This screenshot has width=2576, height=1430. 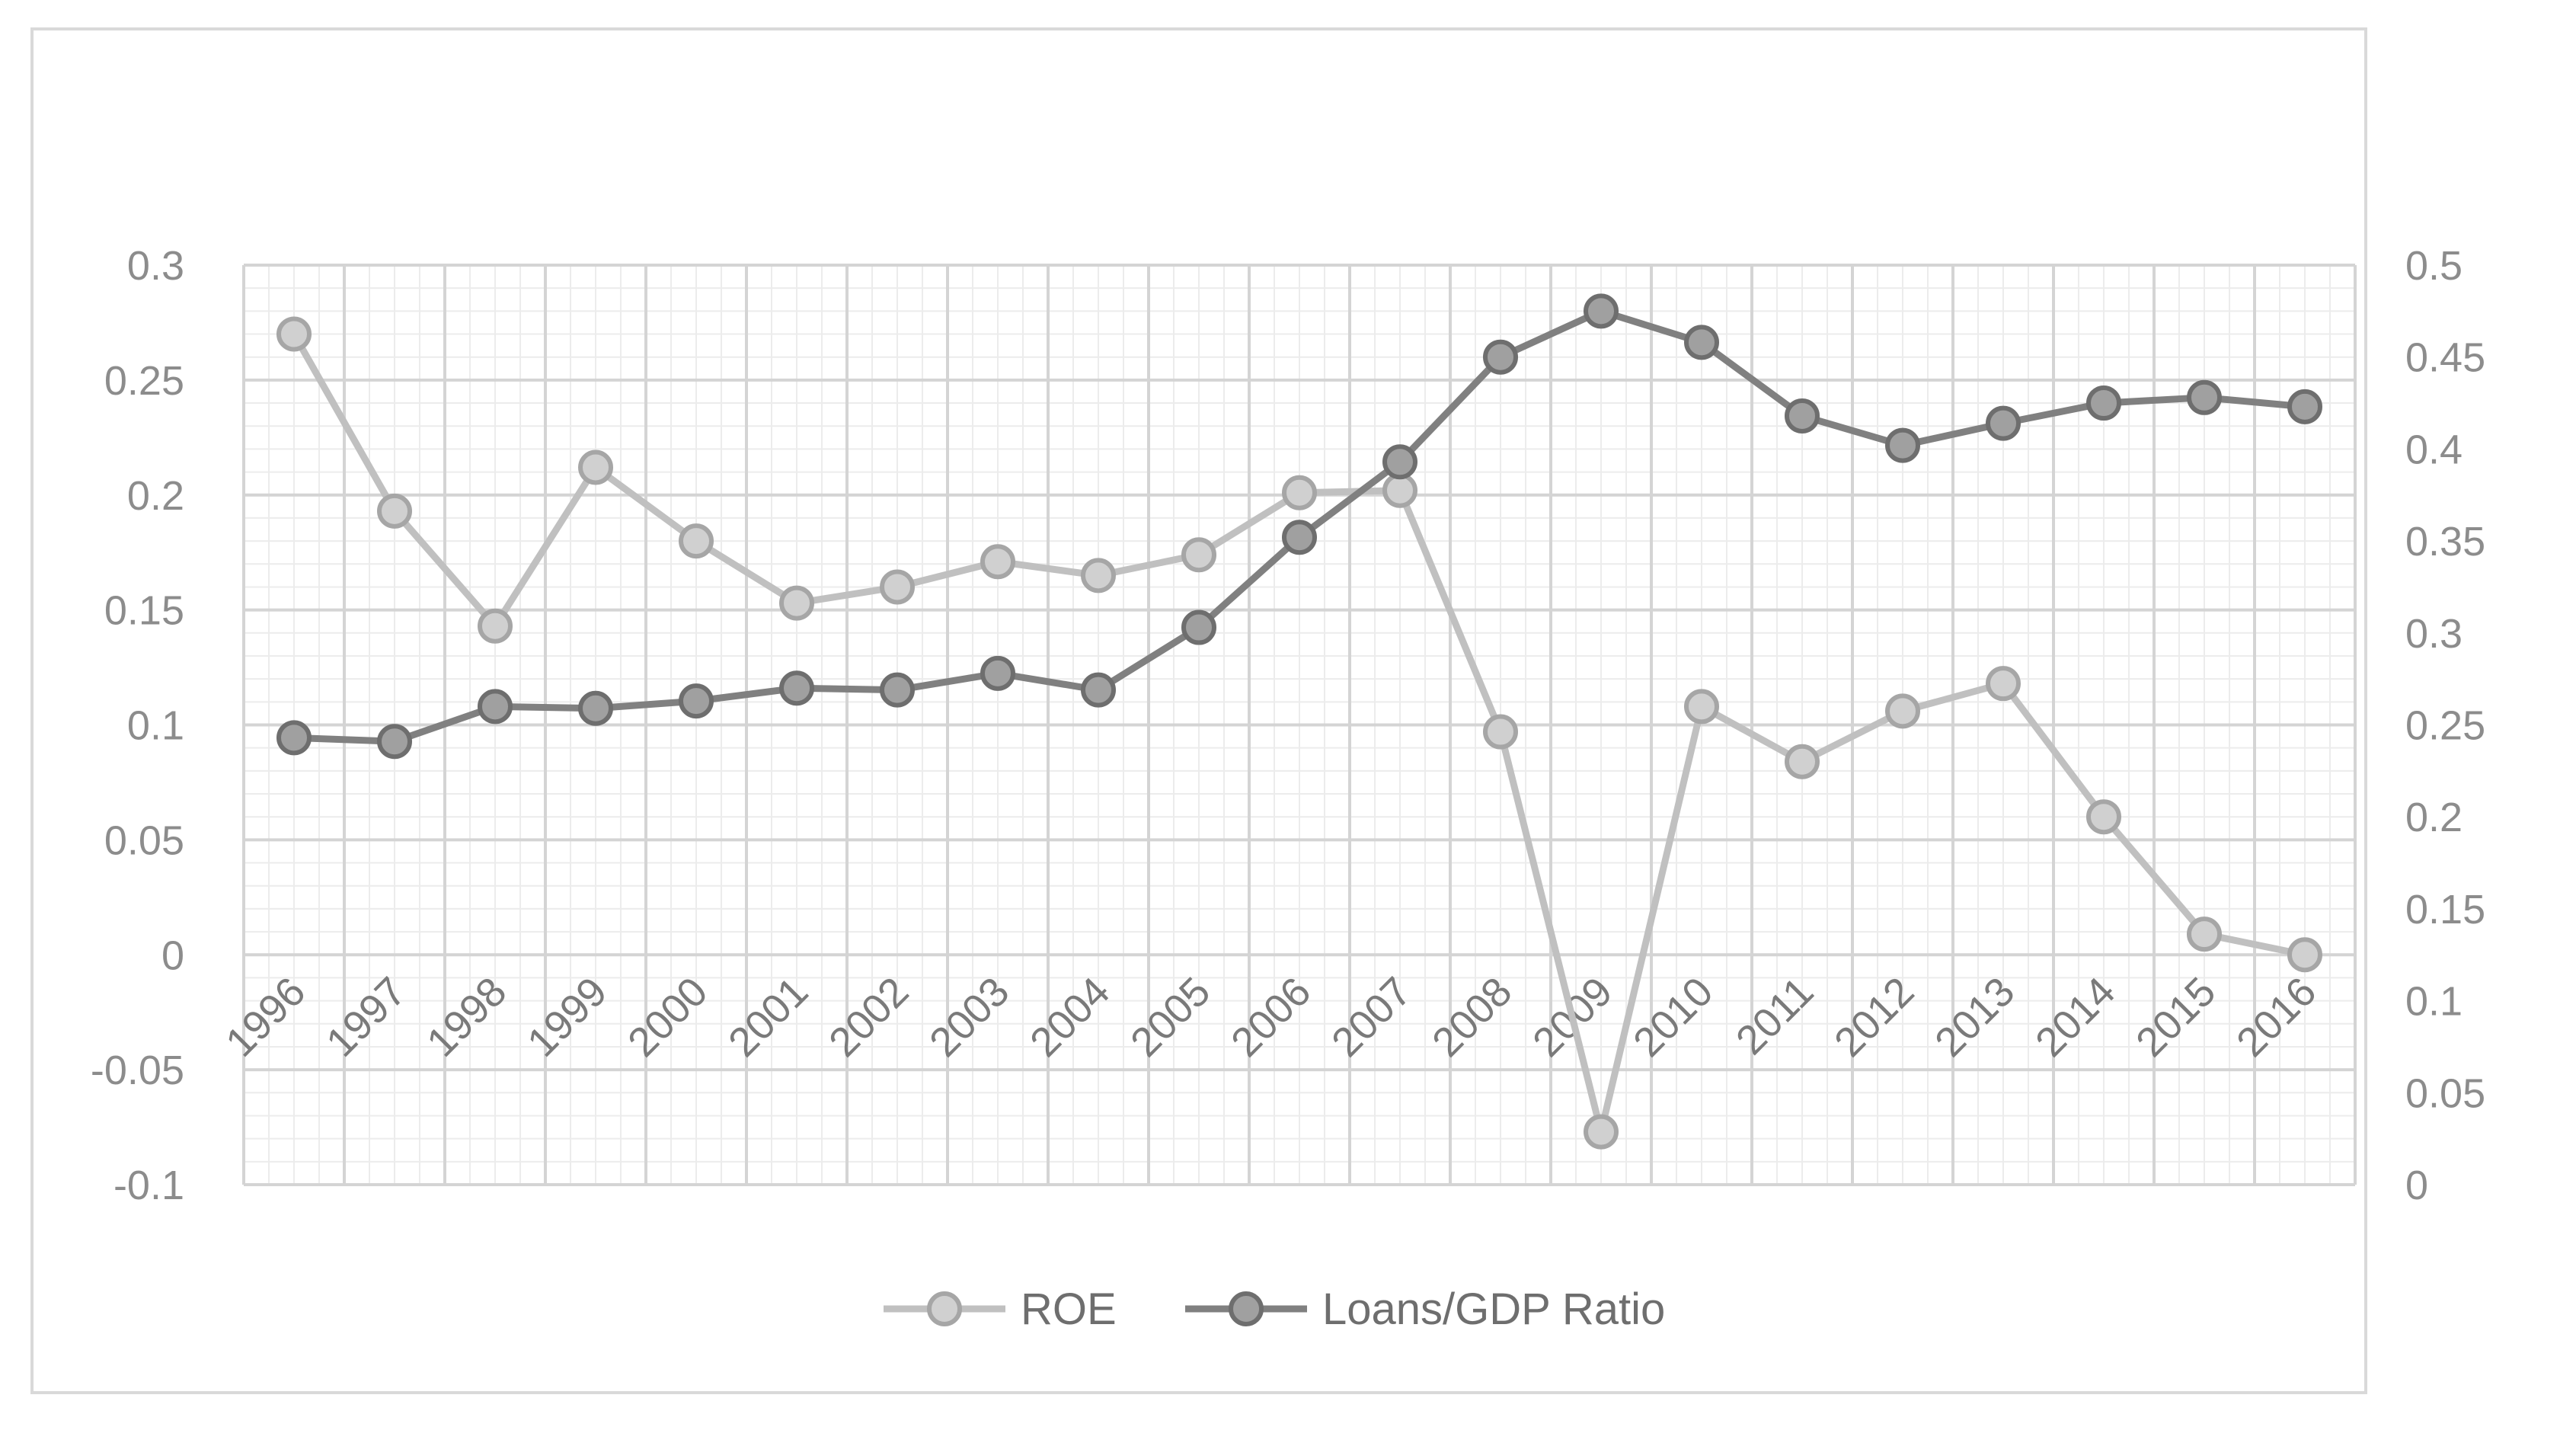 I want to click on x-tick-label: 1998, so click(x=467, y=1016).